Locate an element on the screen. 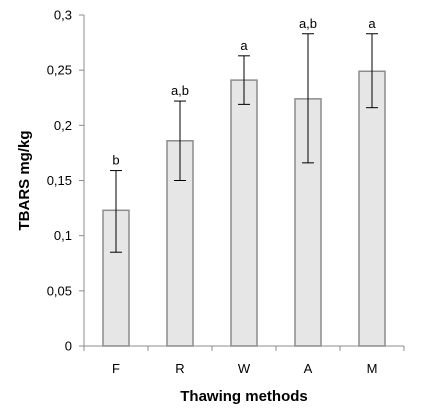 This screenshot has height=414, width=425. significance-label-F: b is located at coordinates (115, 160).